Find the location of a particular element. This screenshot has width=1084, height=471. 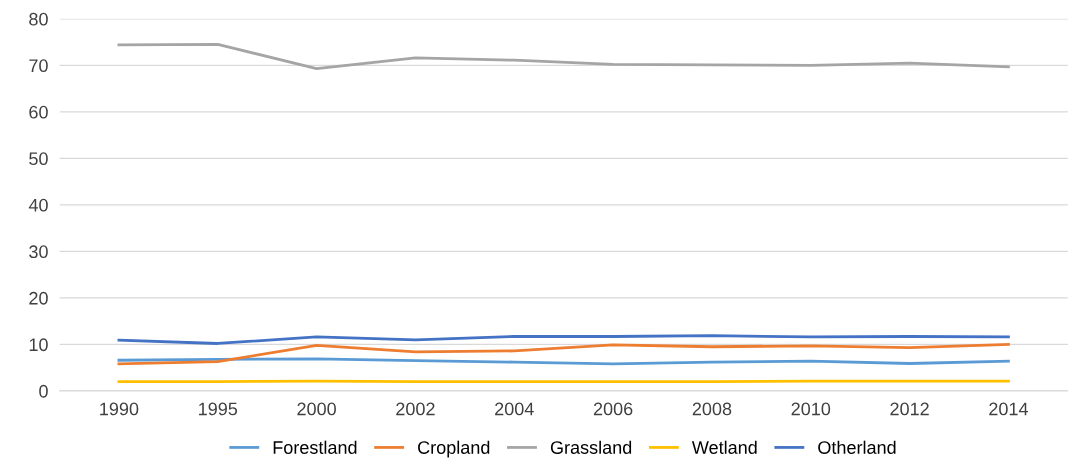

legend-label: Wetland is located at coordinates (724, 447).